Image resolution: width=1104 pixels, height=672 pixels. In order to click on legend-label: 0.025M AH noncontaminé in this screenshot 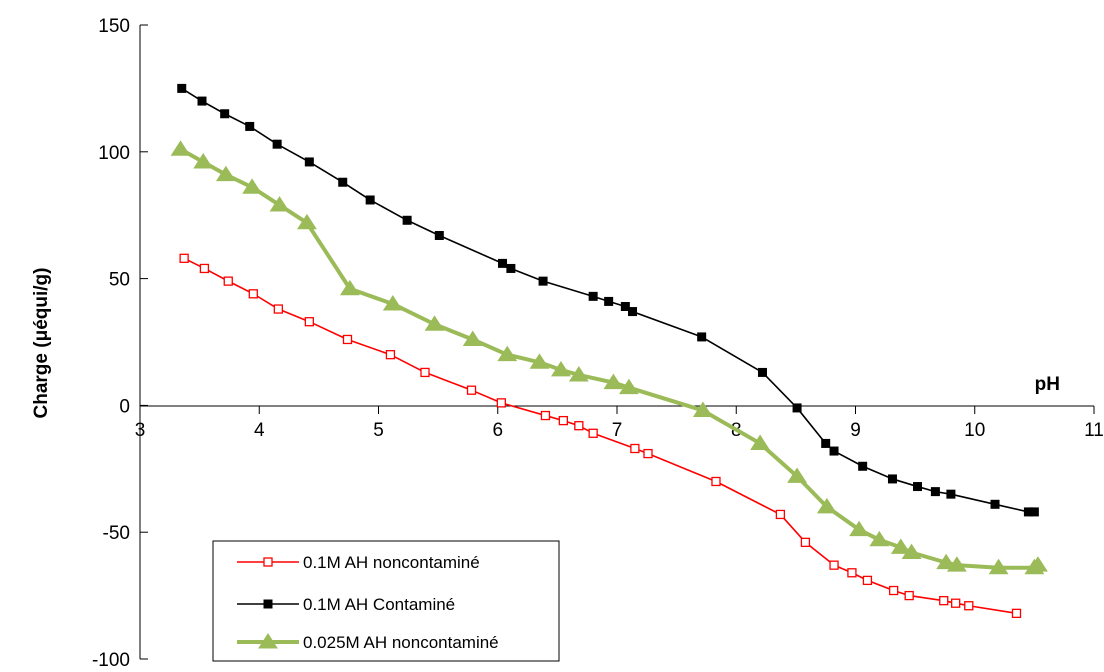, I will do `click(401, 642)`.